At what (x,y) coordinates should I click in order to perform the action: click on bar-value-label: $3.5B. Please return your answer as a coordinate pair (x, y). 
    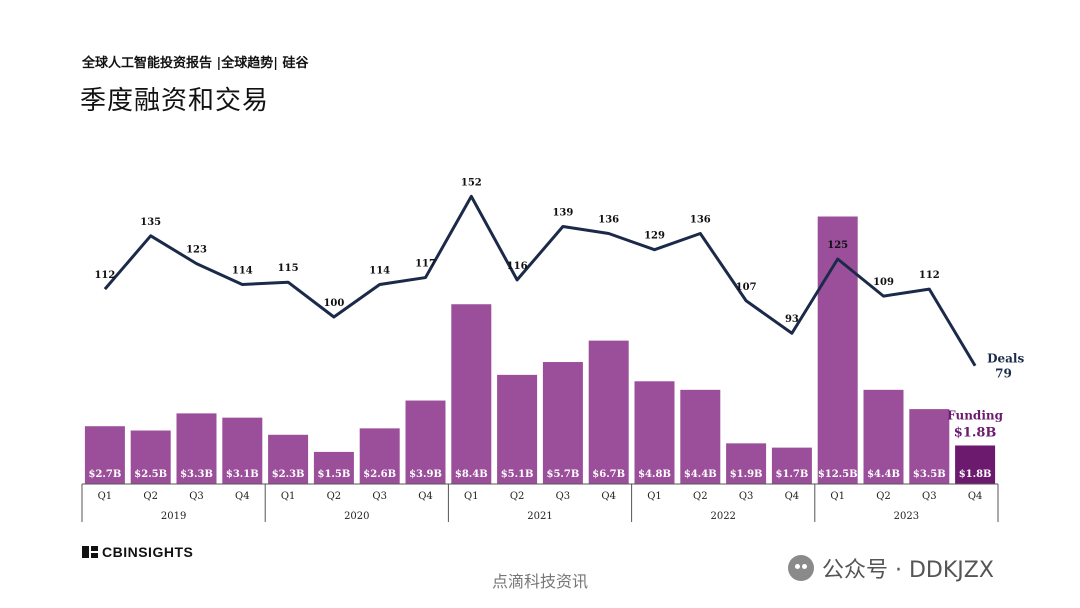
    Looking at the image, I should click on (929, 474).